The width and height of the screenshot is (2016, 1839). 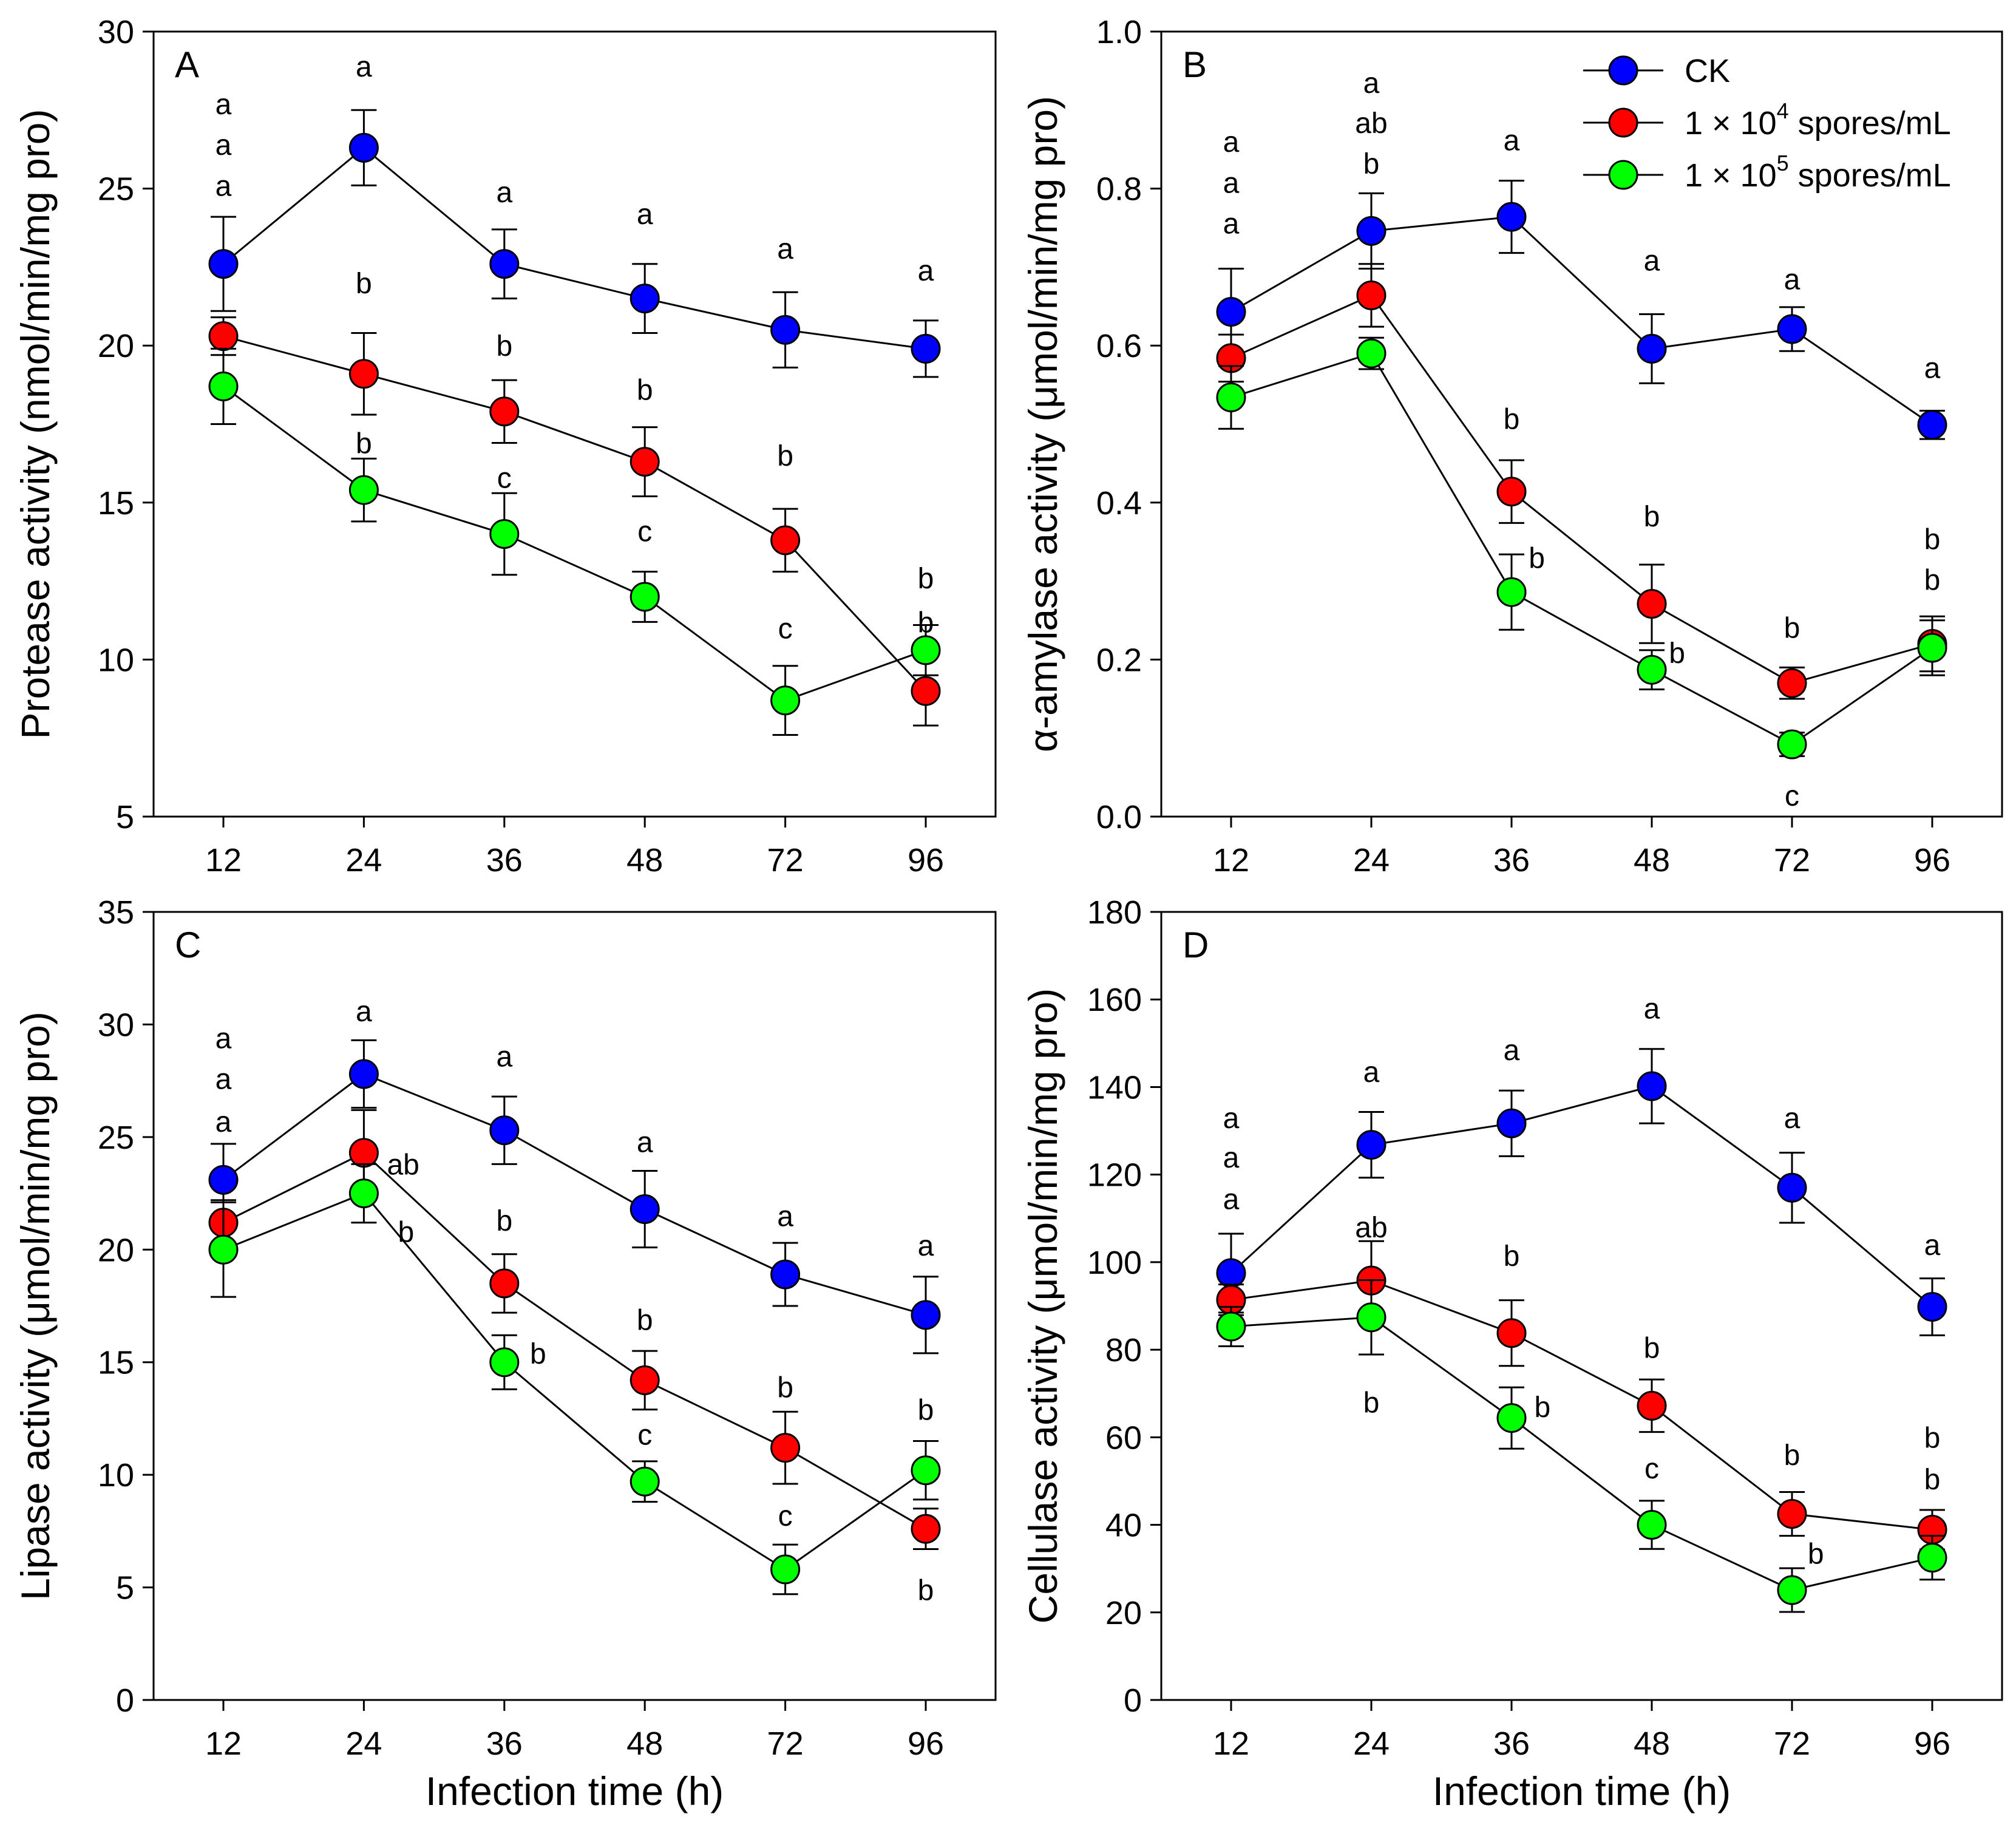 I want to click on panel-c-xtick-label: 96, so click(x=926, y=1744).